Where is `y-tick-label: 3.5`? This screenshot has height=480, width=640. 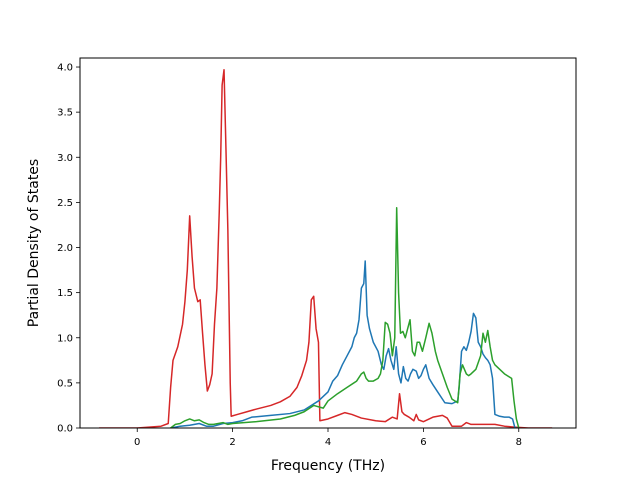
y-tick-label: 3.5 is located at coordinates (65, 113).